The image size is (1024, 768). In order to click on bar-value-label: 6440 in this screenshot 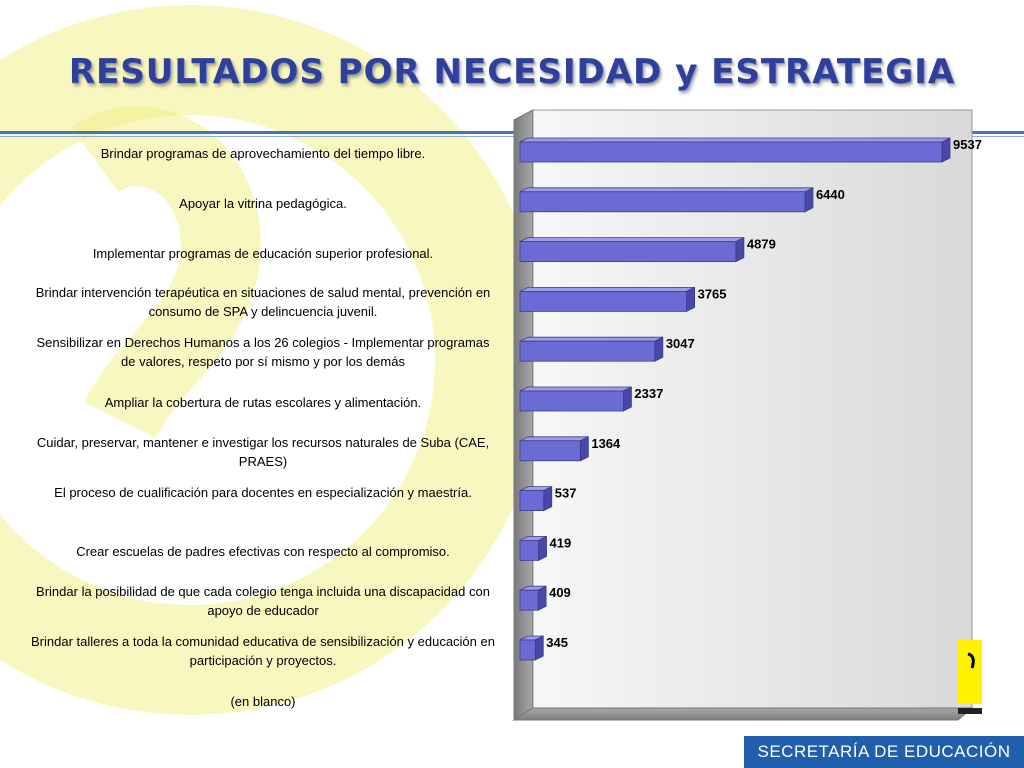, I will do `click(830, 194)`.